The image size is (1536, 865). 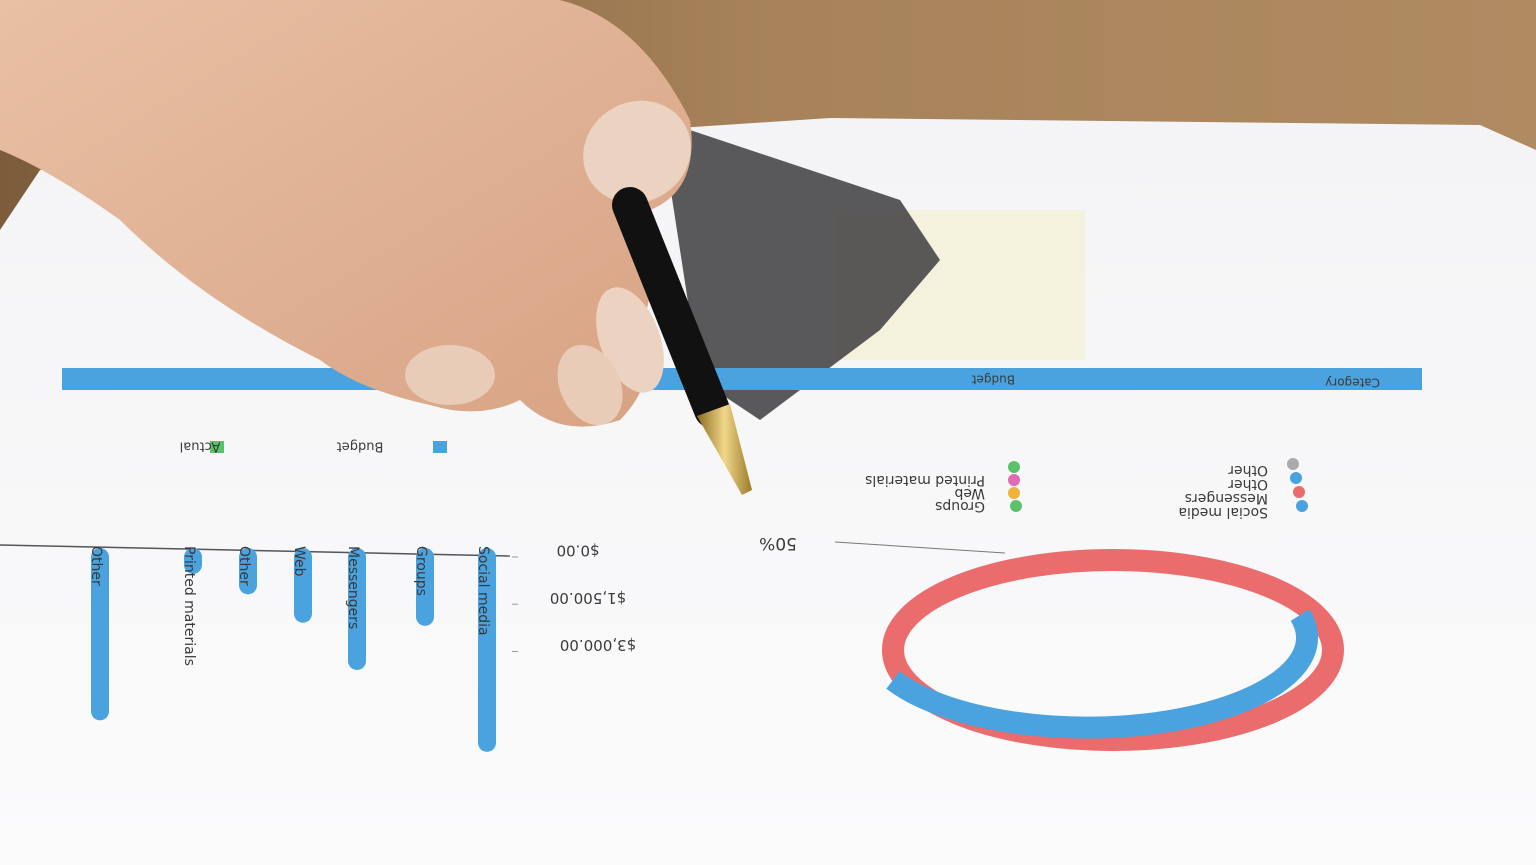 What do you see at coordinates (353, 587) in the screenshot?
I see `category-label: Messengers` at bounding box center [353, 587].